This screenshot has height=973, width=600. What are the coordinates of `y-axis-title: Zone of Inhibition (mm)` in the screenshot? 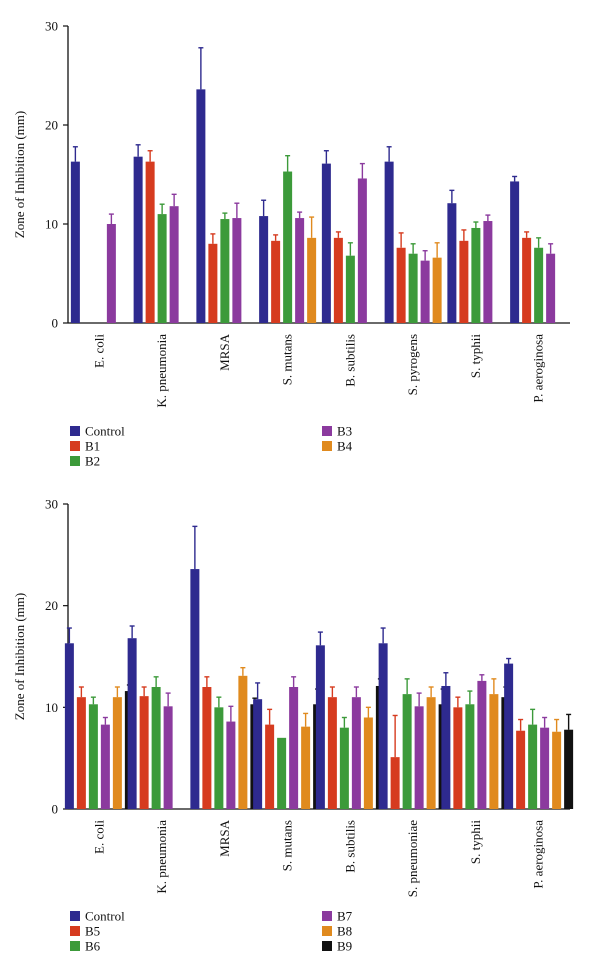 It's located at (19, 174).